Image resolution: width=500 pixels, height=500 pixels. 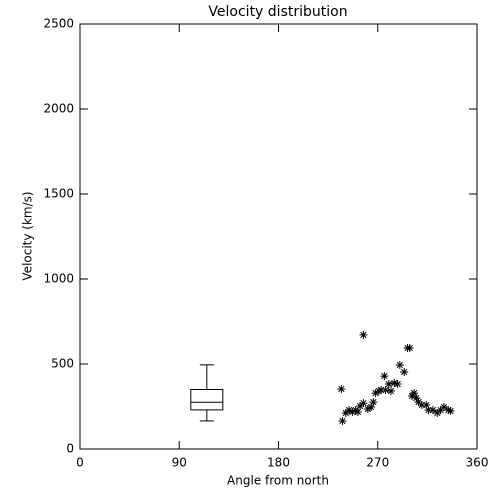 I want to click on y-tick-label: 2500, so click(x=58, y=24).